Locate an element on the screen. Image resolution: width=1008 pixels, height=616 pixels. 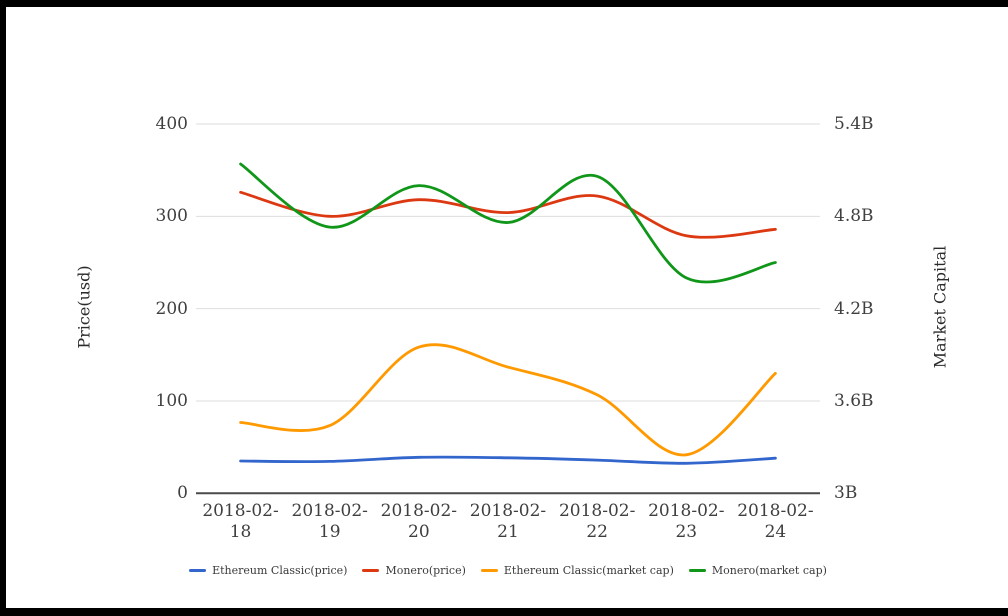
legend-item-monero-price: Monero(price) is located at coordinates (414, 570).